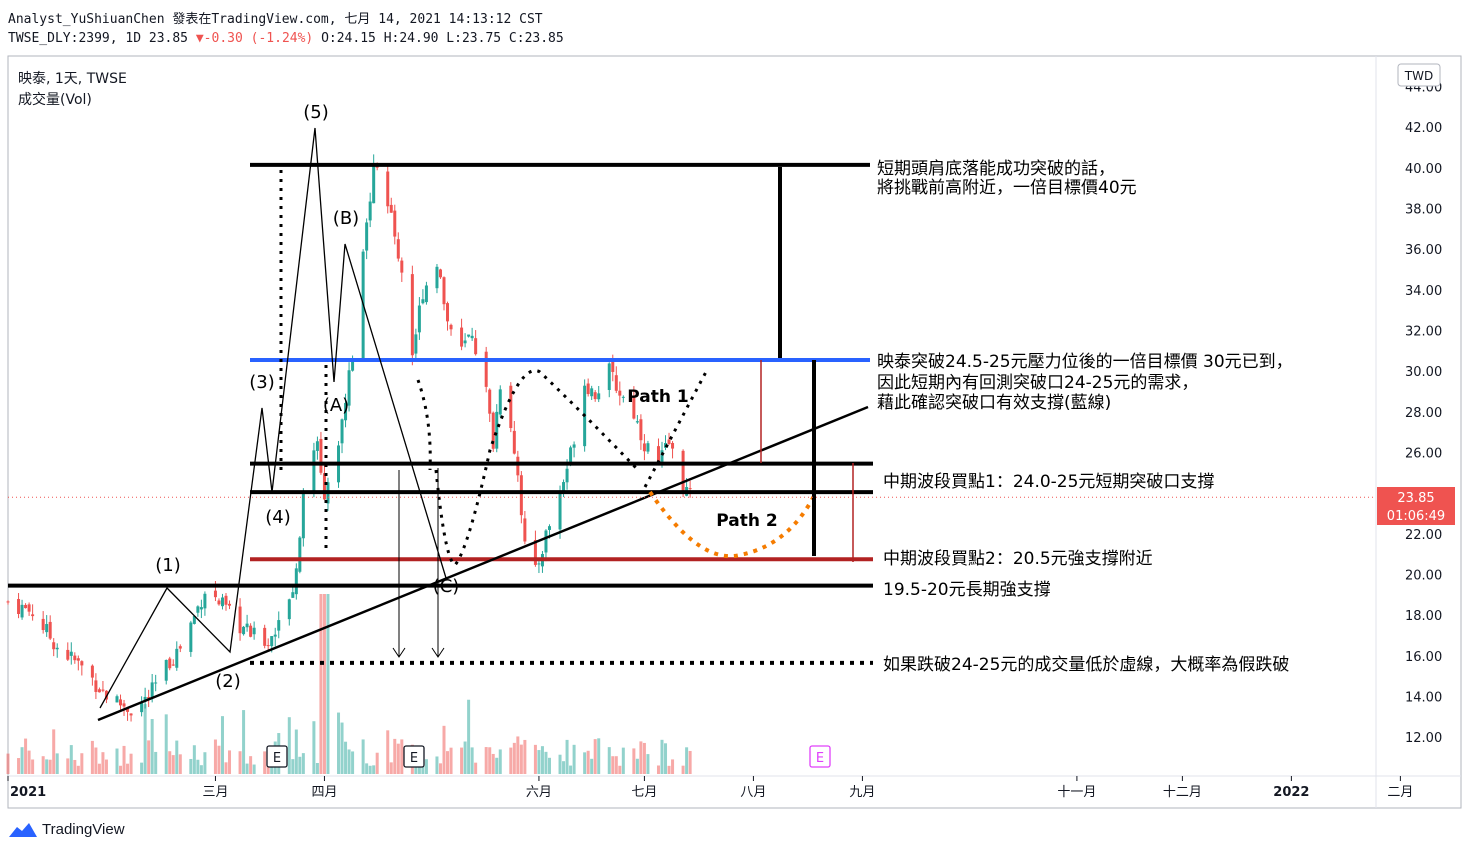  I want to click on last-price-badge, so click(1416, 506).